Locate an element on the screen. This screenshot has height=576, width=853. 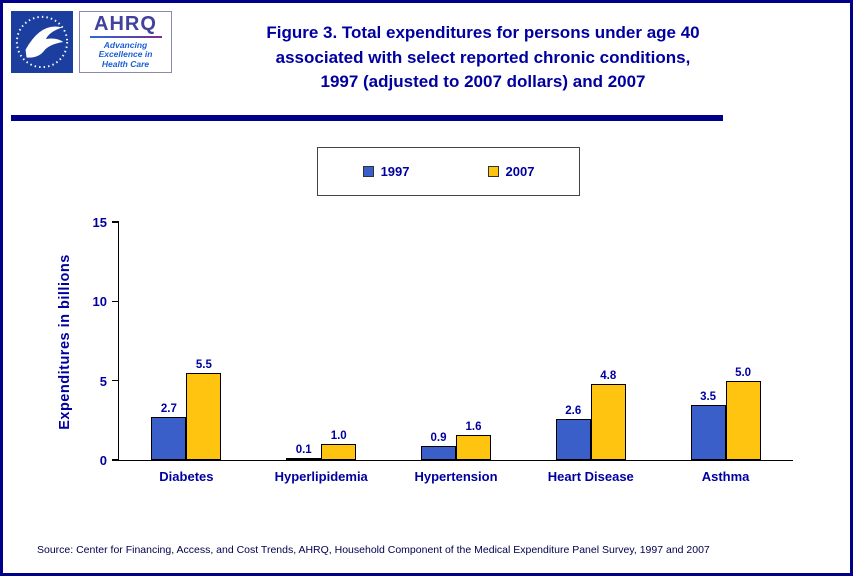
y-tick-label: 10 is located at coordinates (99, 302).